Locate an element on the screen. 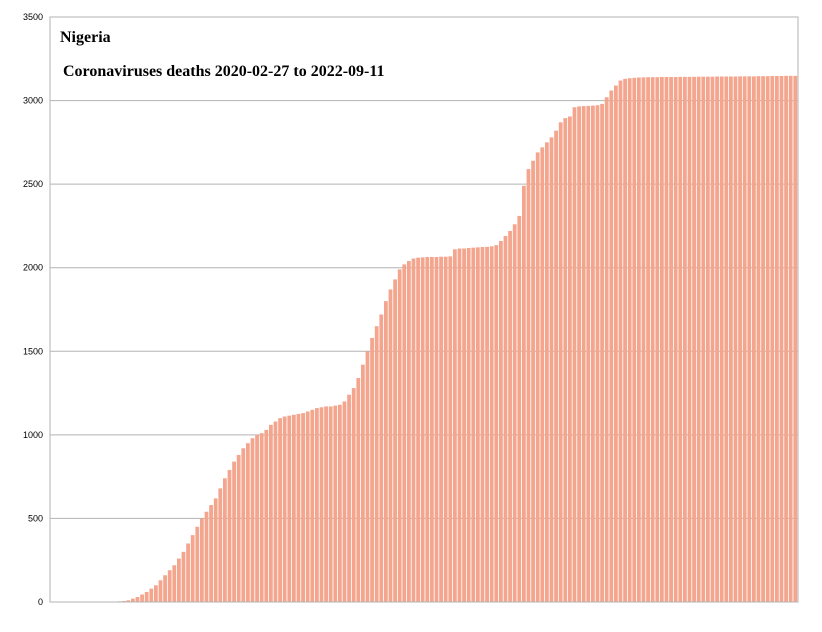 This screenshot has width=822, height=632. y-tick-label: 0 is located at coordinates (40, 602).